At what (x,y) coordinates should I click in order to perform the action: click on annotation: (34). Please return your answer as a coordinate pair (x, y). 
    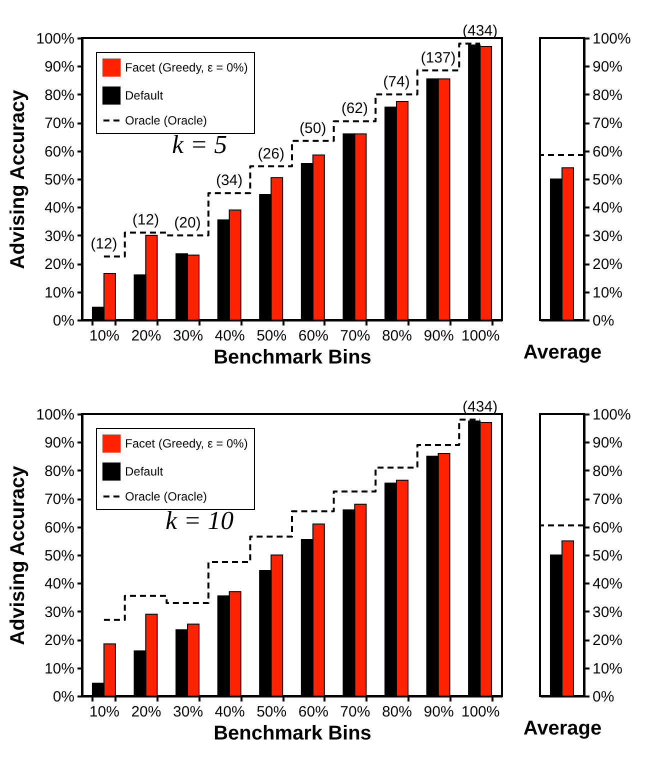
    Looking at the image, I should click on (229, 181).